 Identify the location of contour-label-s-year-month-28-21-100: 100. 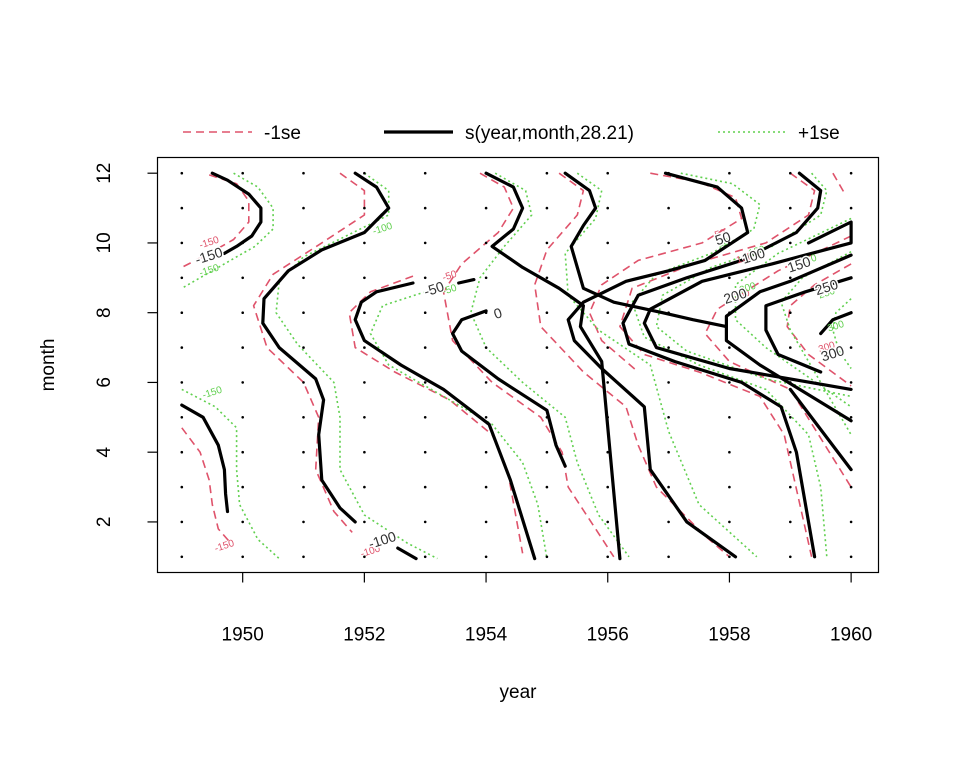
(753, 255).